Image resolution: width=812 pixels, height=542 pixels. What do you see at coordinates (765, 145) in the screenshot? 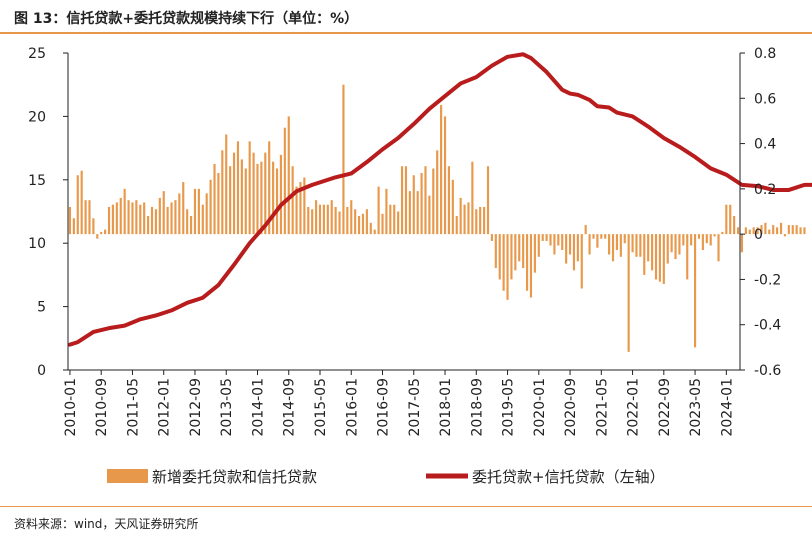
I see `right-tick-label: 0.4` at bounding box center [765, 145].